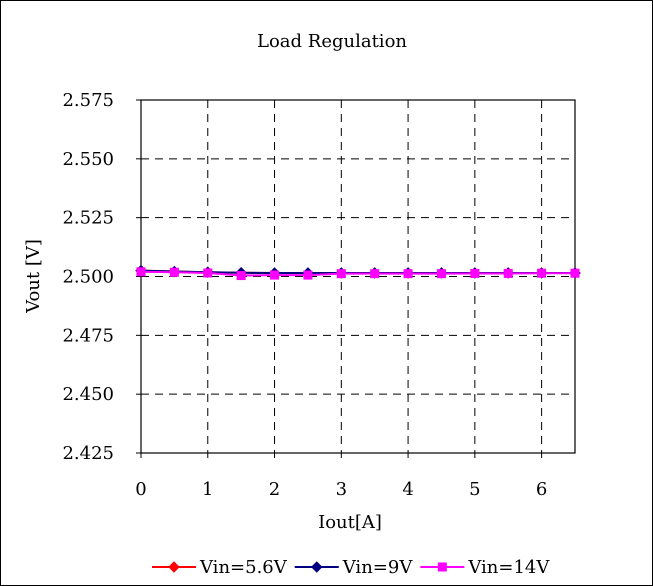 This screenshot has width=653, height=586. I want to click on x-tick-label: 6, so click(541, 489).